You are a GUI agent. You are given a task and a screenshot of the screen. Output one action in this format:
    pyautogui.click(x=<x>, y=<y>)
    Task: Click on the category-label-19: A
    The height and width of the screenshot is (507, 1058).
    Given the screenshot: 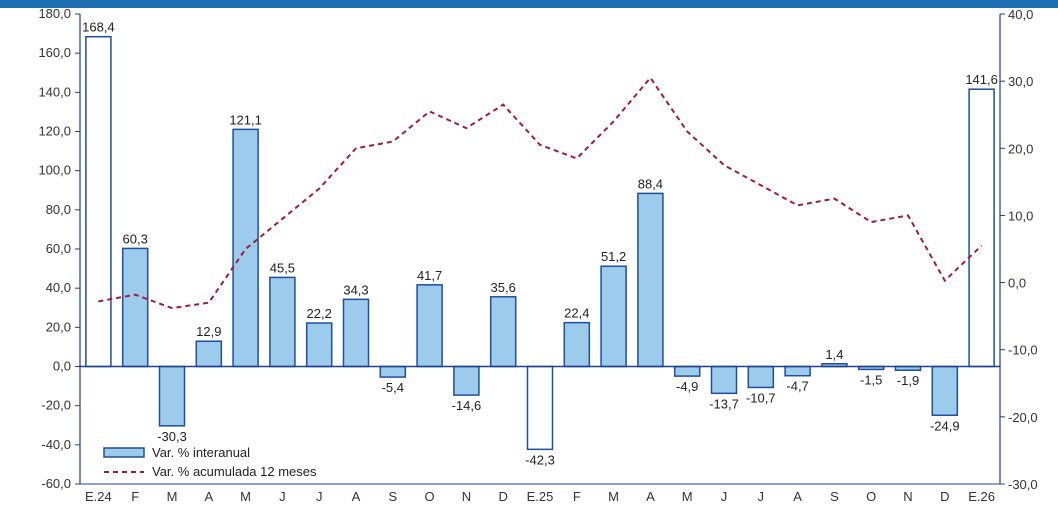 What is the action you would take?
    pyautogui.click(x=797, y=496)
    